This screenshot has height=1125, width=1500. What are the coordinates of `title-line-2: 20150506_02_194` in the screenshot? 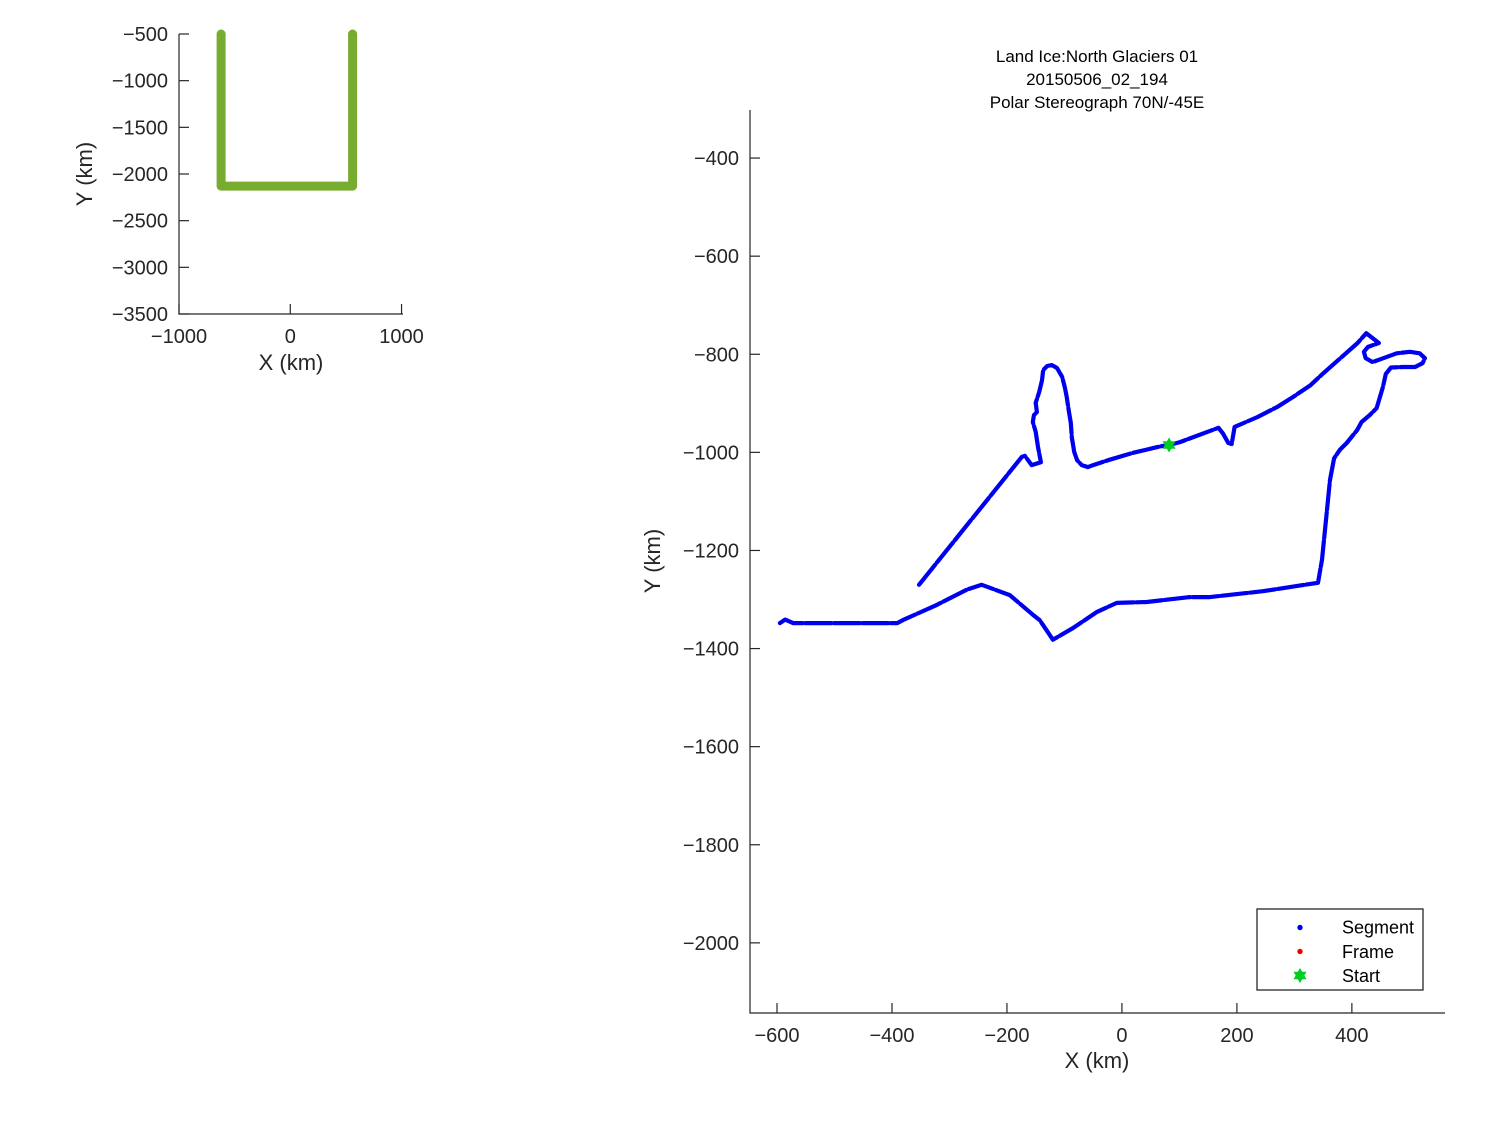 It's located at (1097, 79).